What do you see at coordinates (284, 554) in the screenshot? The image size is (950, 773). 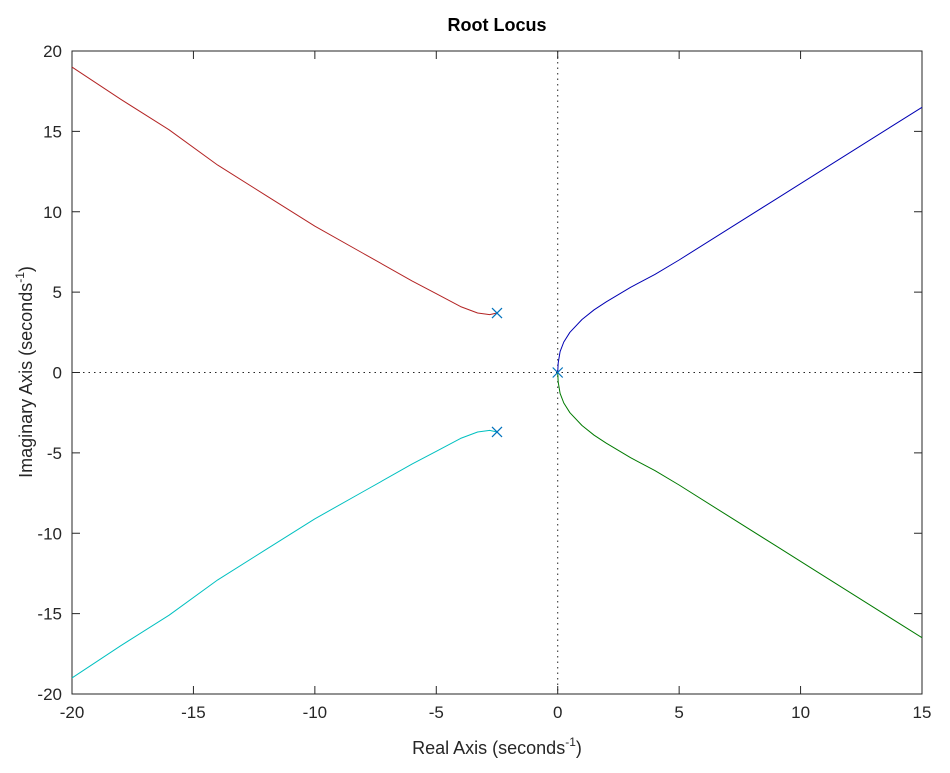 I see `locus-branch-lower-left` at bounding box center [284, 554].